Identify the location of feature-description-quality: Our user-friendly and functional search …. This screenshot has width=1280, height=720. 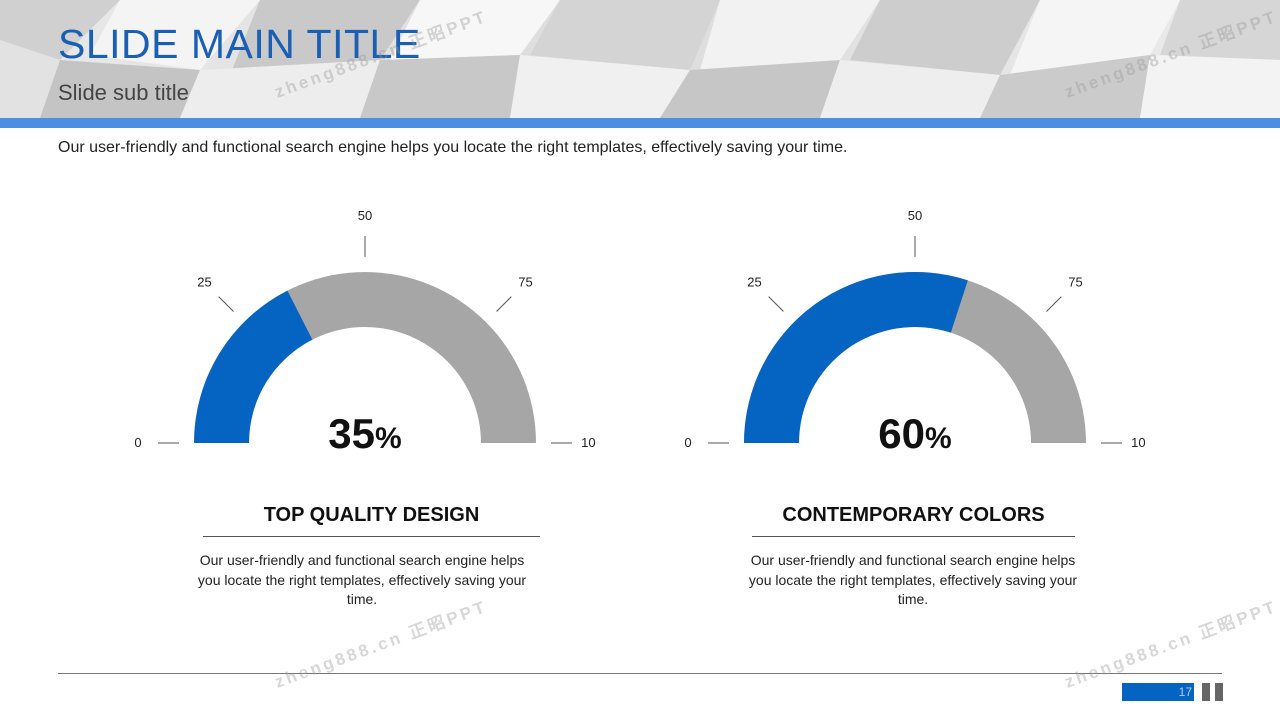
(362, 579).